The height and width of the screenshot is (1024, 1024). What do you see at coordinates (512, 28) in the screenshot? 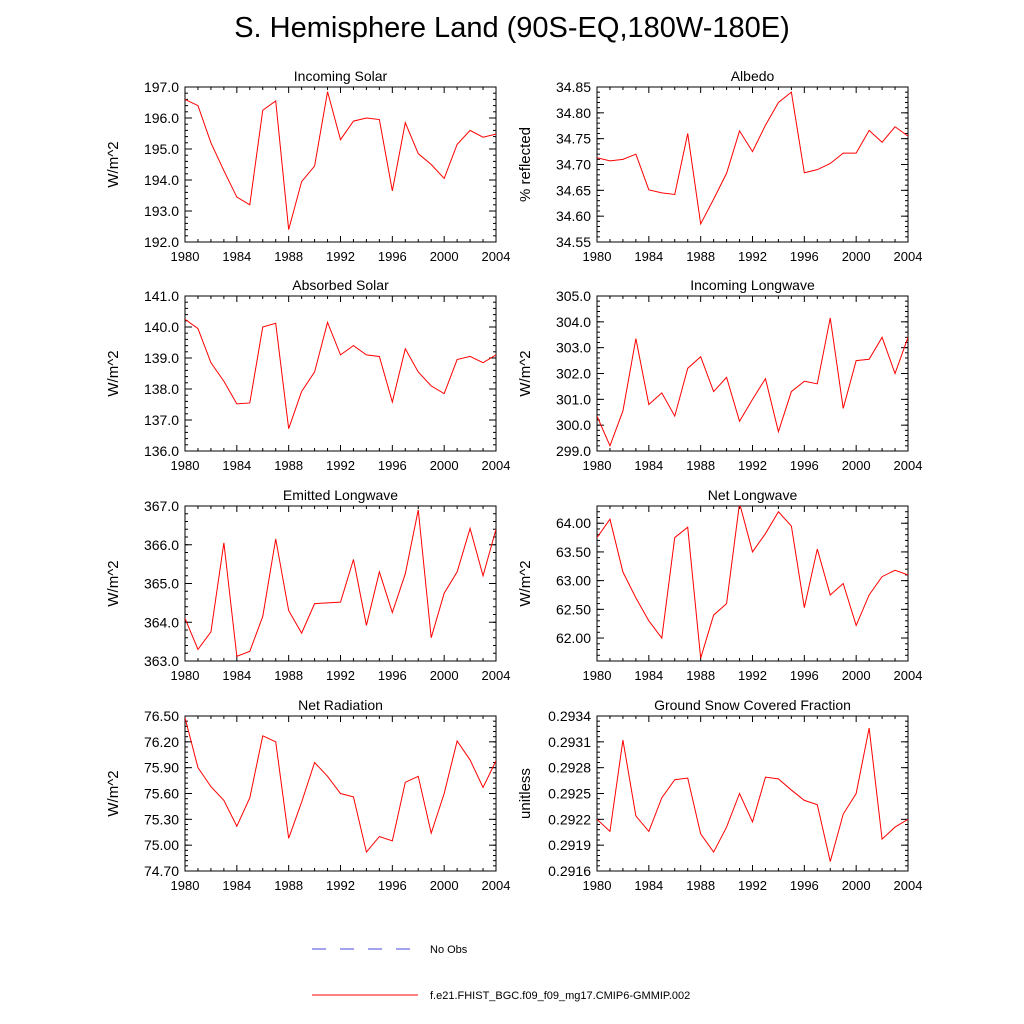
I see `page-title: S. Hemisphere Land (90S-EQ,180W-180E)` at bounding box center [512, 28].